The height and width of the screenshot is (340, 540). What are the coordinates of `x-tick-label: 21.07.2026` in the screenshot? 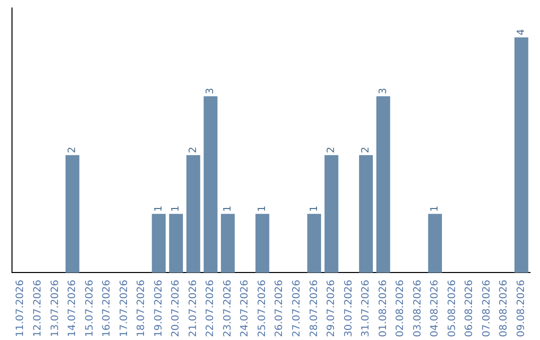 It's located at (193, 309).